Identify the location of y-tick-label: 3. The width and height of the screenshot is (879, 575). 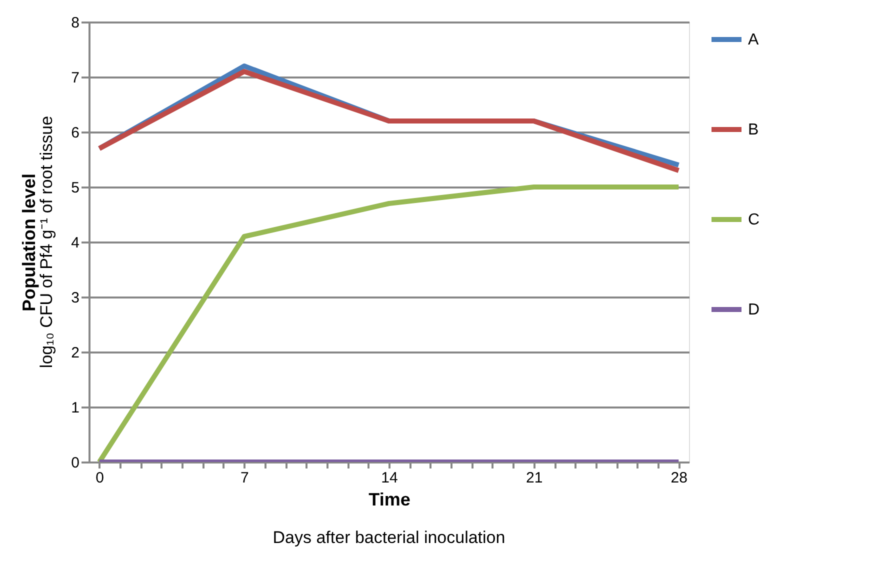
(75, 298).